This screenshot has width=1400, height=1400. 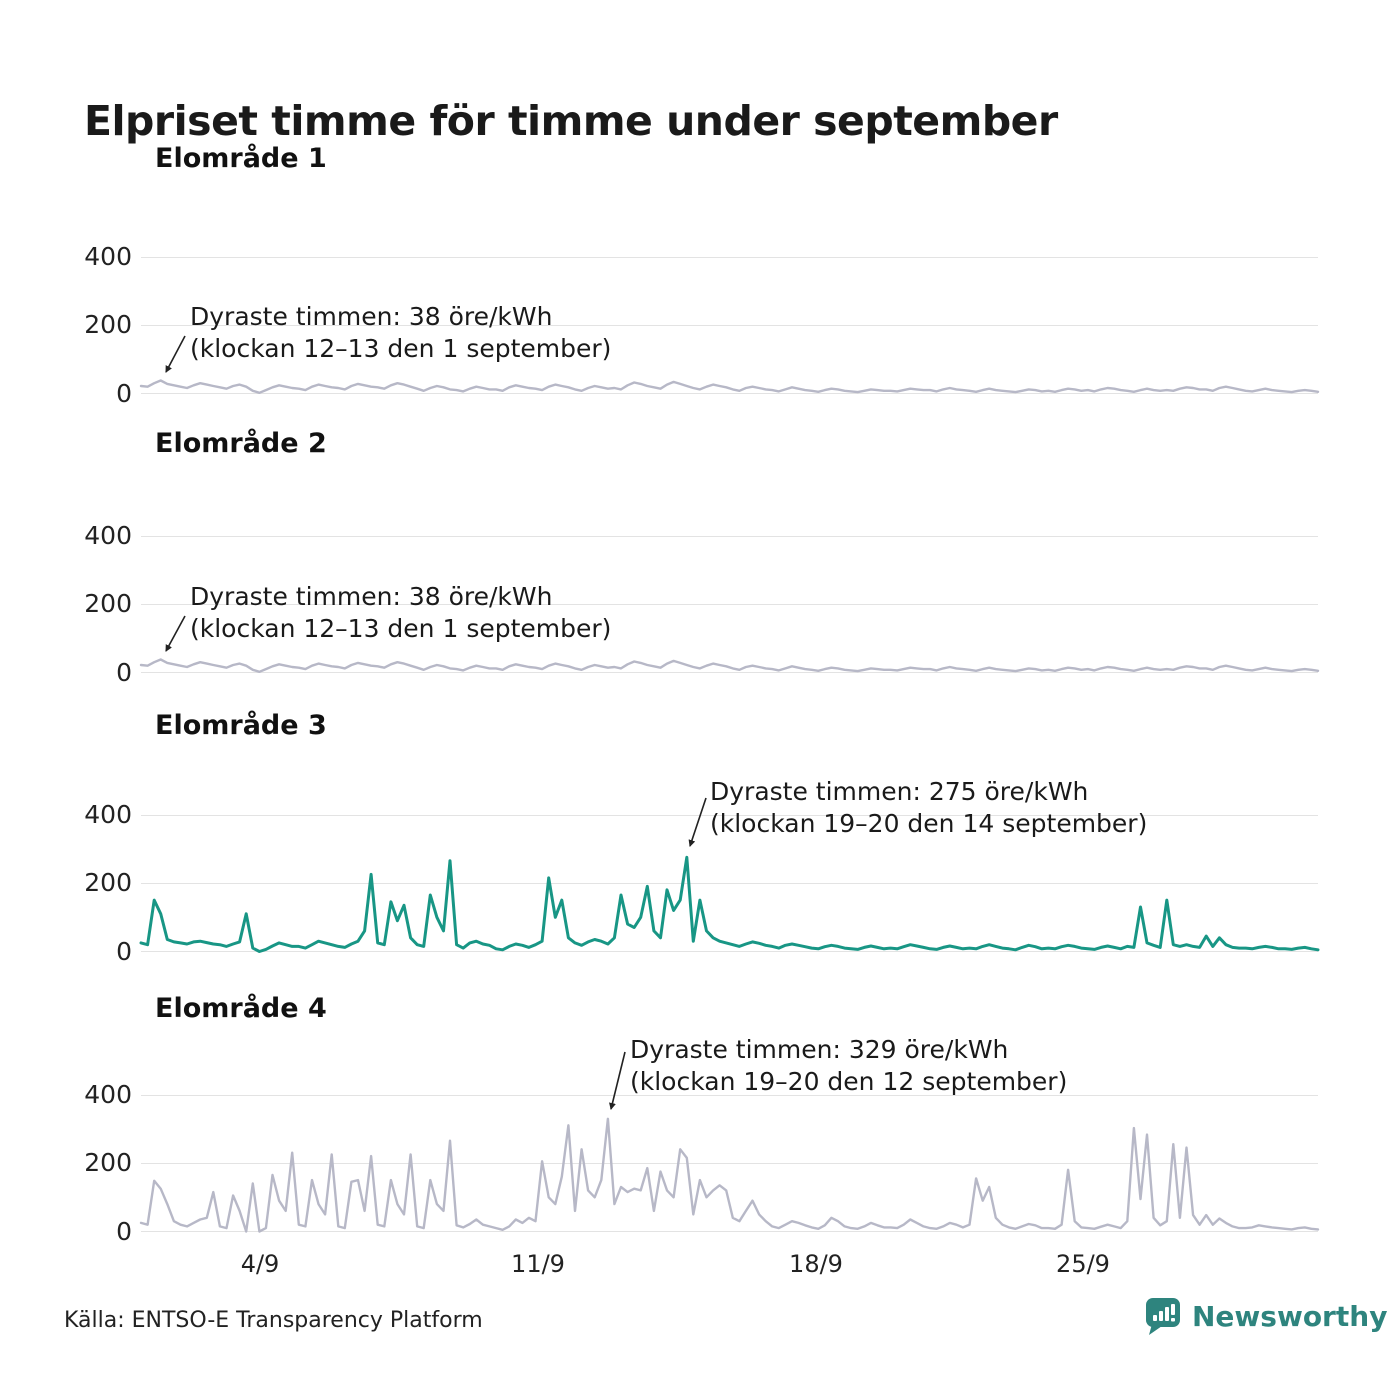 What do you see at coordinates (241, 1008) in the screenshot?
I see `panel-title-elomrade-4: Elområde 4` at bounding box center [241, 1008].